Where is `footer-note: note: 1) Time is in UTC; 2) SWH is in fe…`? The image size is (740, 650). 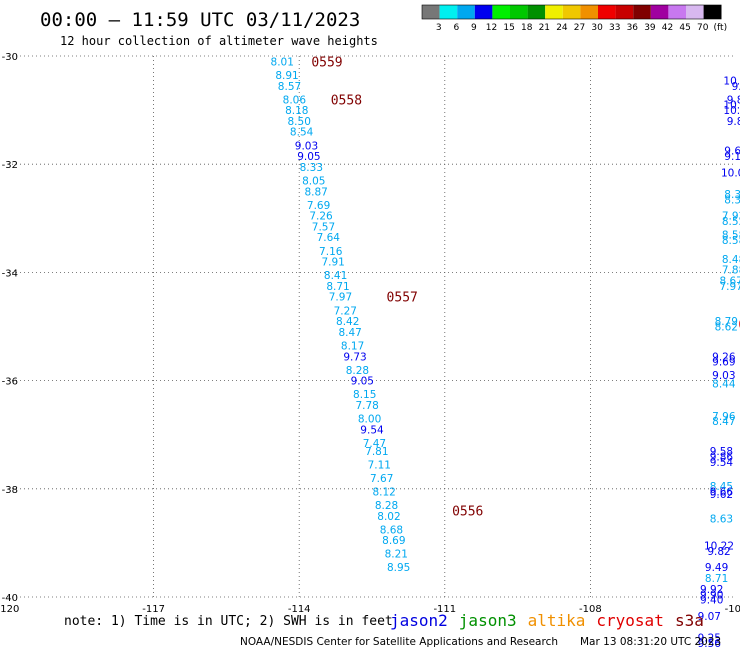
footer-note: note: 1) Time is in UTC; 2) SWH is in fe… is located at coordinates (228, 621).